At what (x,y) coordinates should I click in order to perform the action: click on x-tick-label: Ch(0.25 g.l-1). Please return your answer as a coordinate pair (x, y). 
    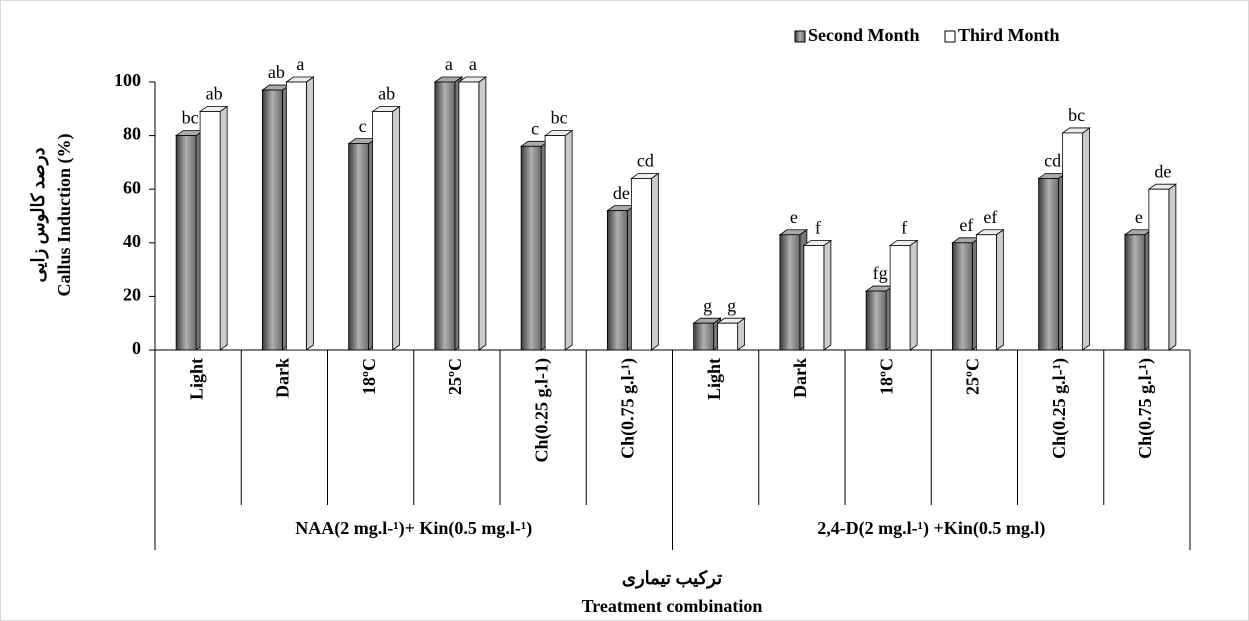
    Looking at the image, I should click on (541, 410).